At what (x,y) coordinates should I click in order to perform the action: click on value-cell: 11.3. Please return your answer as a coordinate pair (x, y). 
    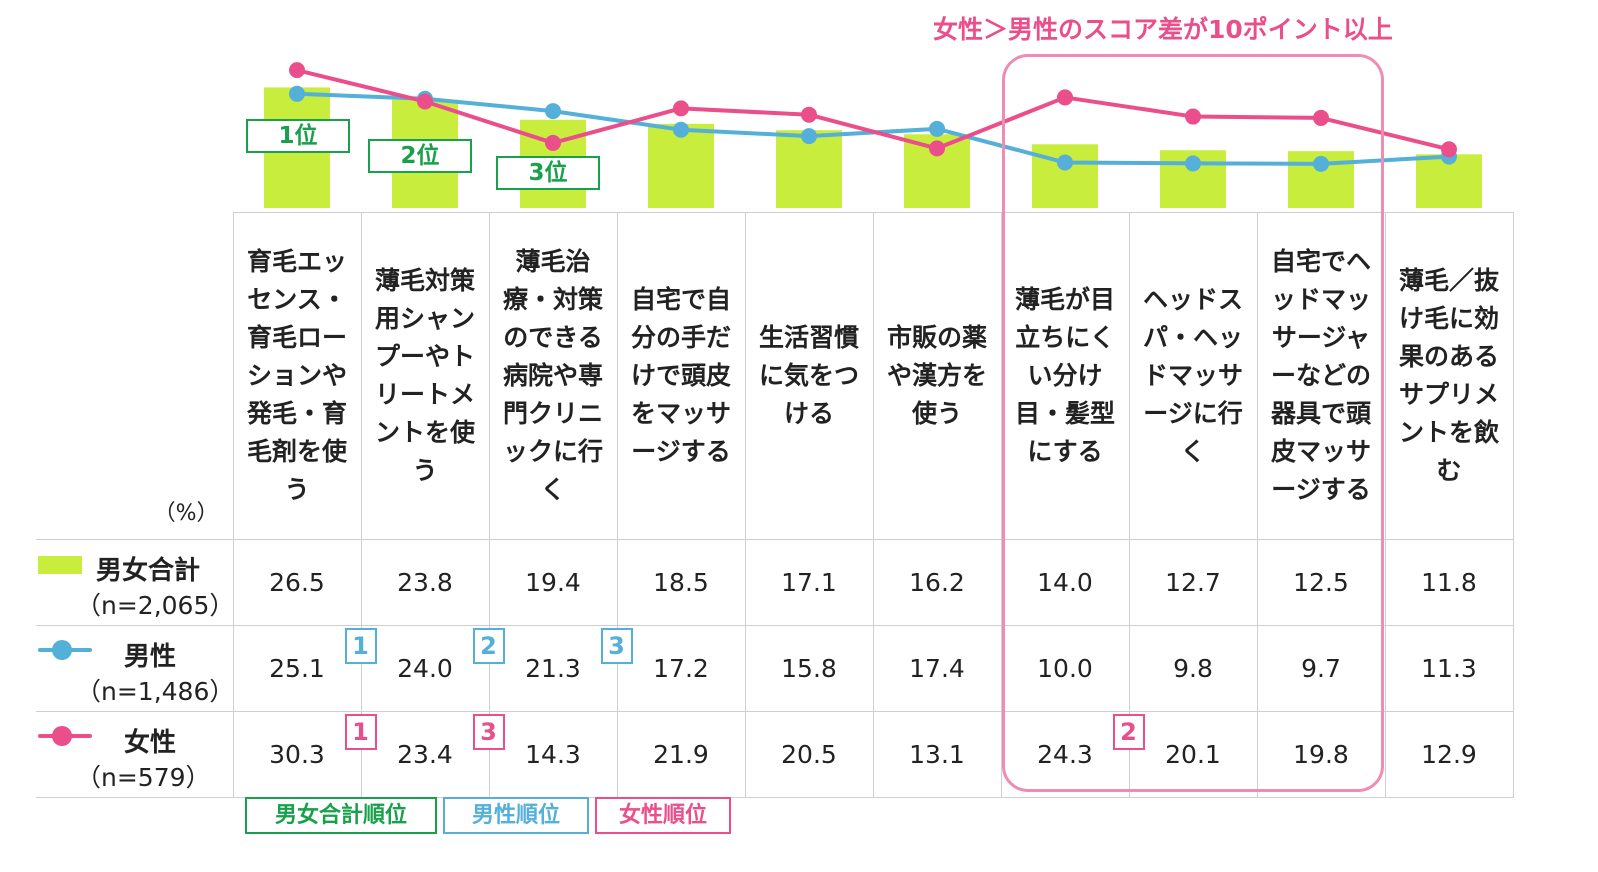
    Looking at the image, I should click on (1449, 668).